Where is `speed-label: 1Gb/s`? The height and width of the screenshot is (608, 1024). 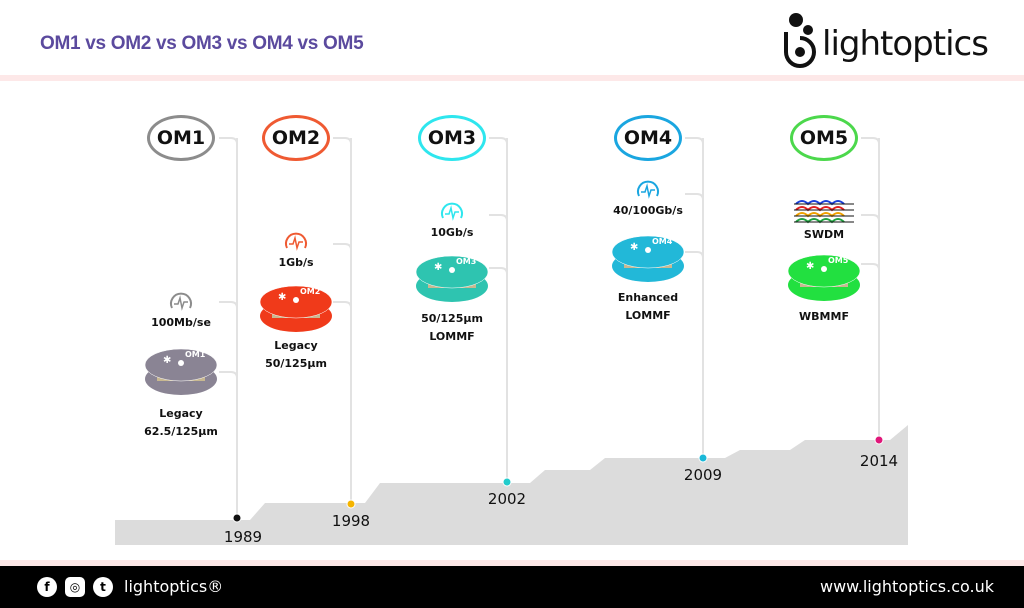
speed-label: 1Gb/s is located at coordinates (296, 262).